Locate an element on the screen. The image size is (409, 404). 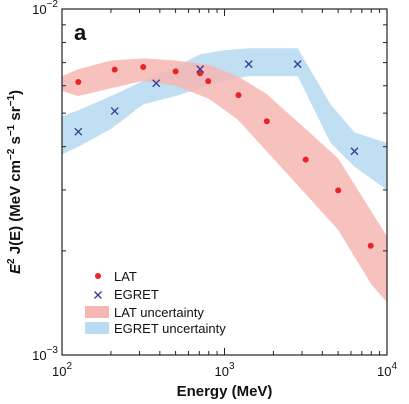
legend-lat-marker is located at coordinates (98, 276).